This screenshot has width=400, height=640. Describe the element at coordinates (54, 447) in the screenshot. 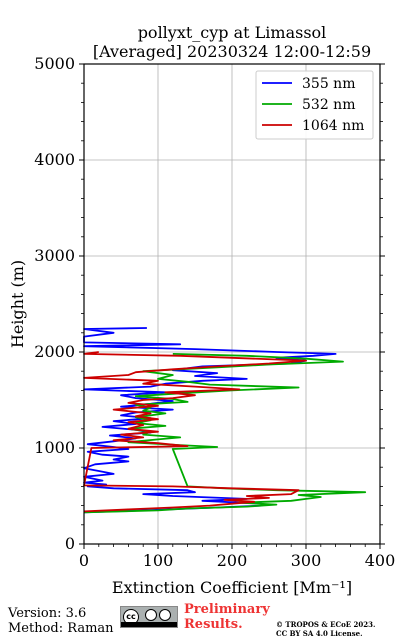

I see `y-tick-label: 1000` at that location.